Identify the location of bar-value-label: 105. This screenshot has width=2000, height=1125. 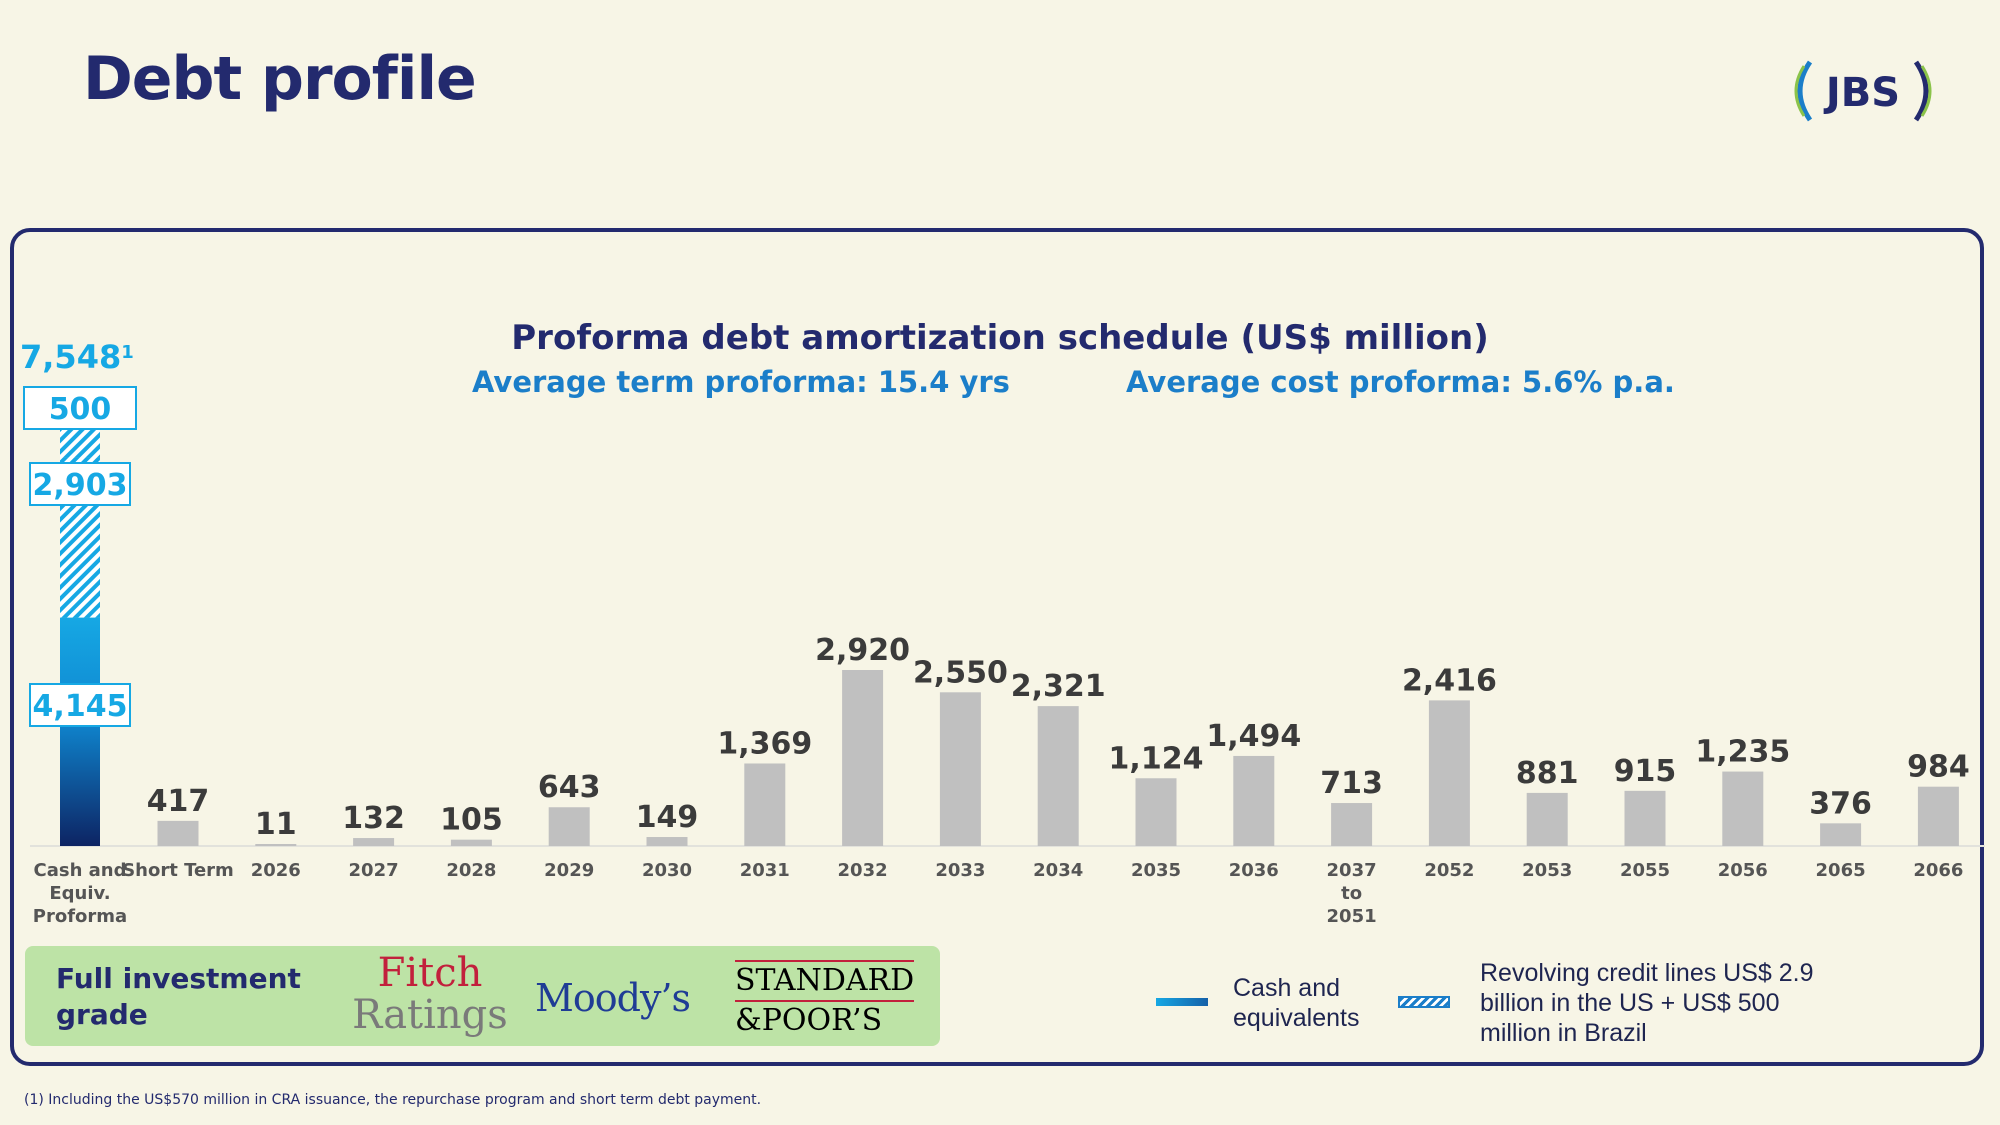
(471, 820).